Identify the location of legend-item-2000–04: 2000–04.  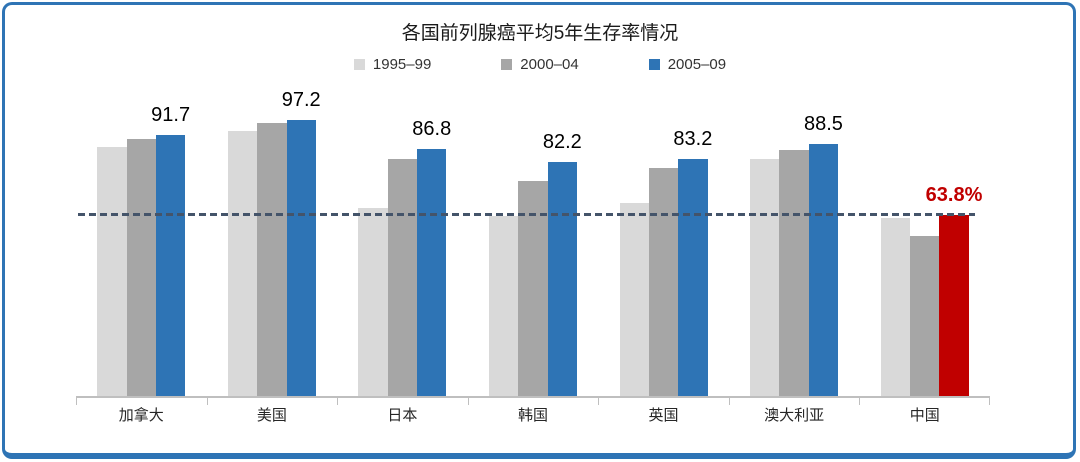
(540, 64).